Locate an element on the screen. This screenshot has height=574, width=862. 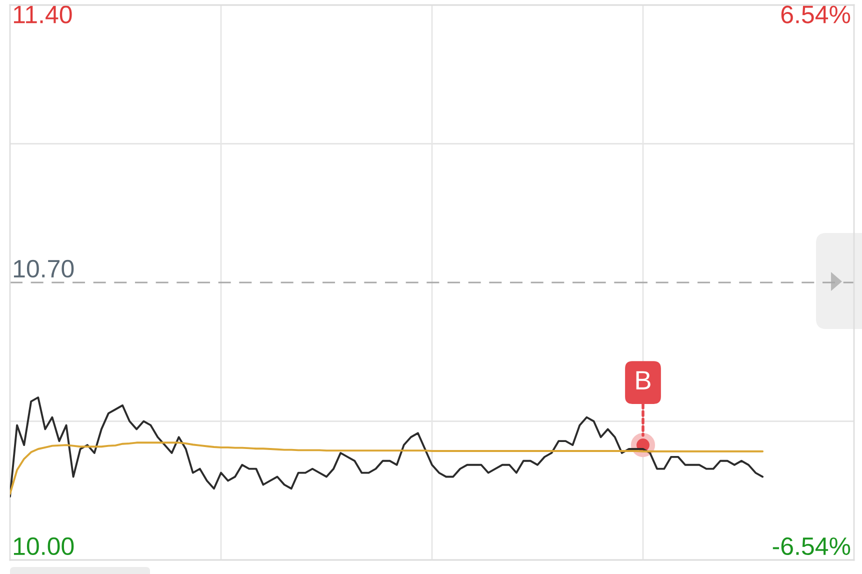
y-tick-label: 10.00 is located at coordinates (44, 546).